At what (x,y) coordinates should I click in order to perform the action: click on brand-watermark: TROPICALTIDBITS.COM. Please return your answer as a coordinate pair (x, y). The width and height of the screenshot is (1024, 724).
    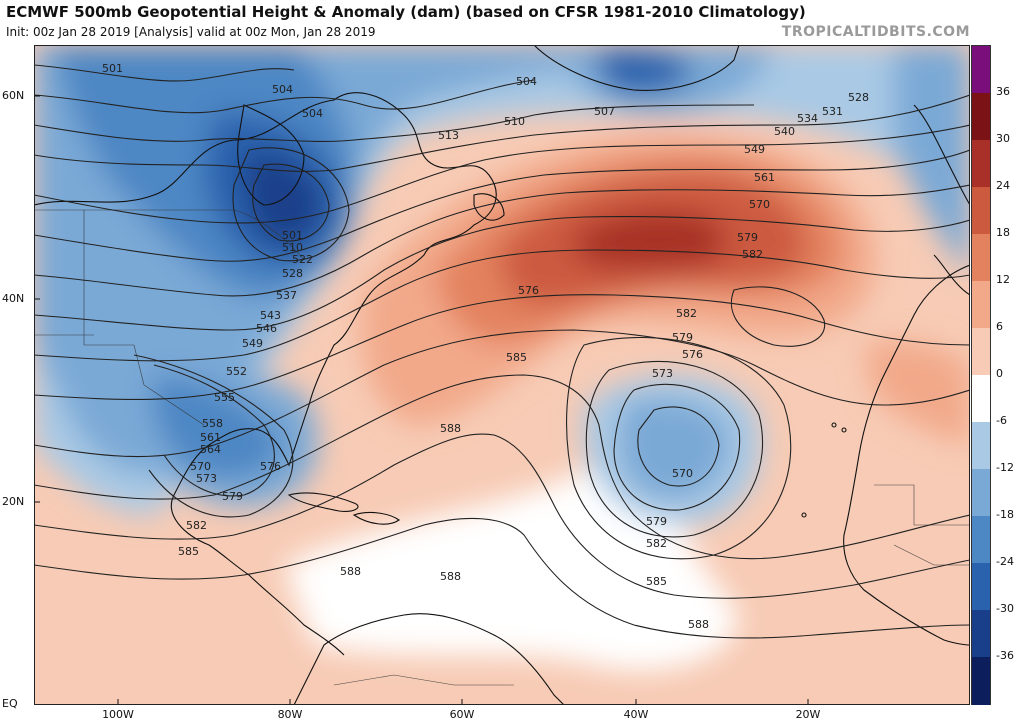
    Looking at the image, I should click on (875, 32).